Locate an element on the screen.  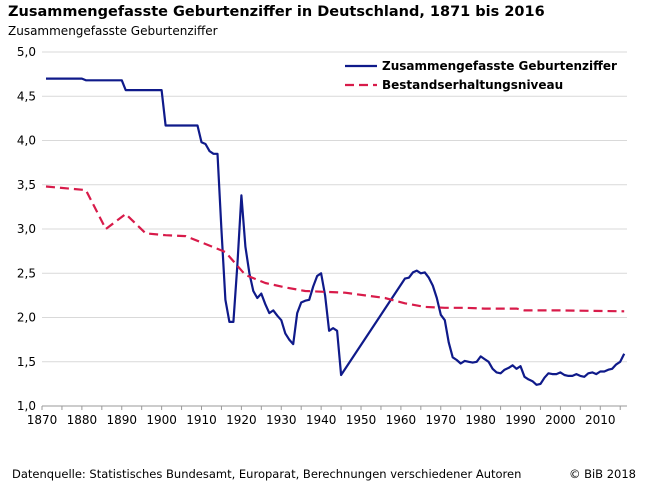
x-tick-label: 1920 is located at coordinates (241, 420).